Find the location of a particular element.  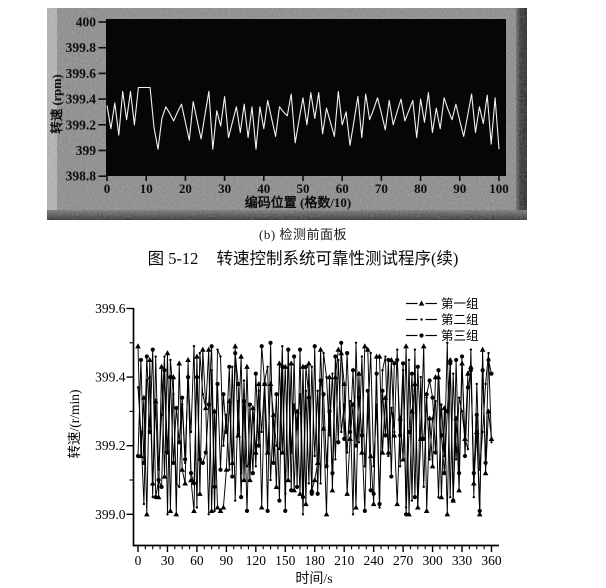

bottom-chart-y-tick-label: 399.6 is located at coordinates (110, 308).